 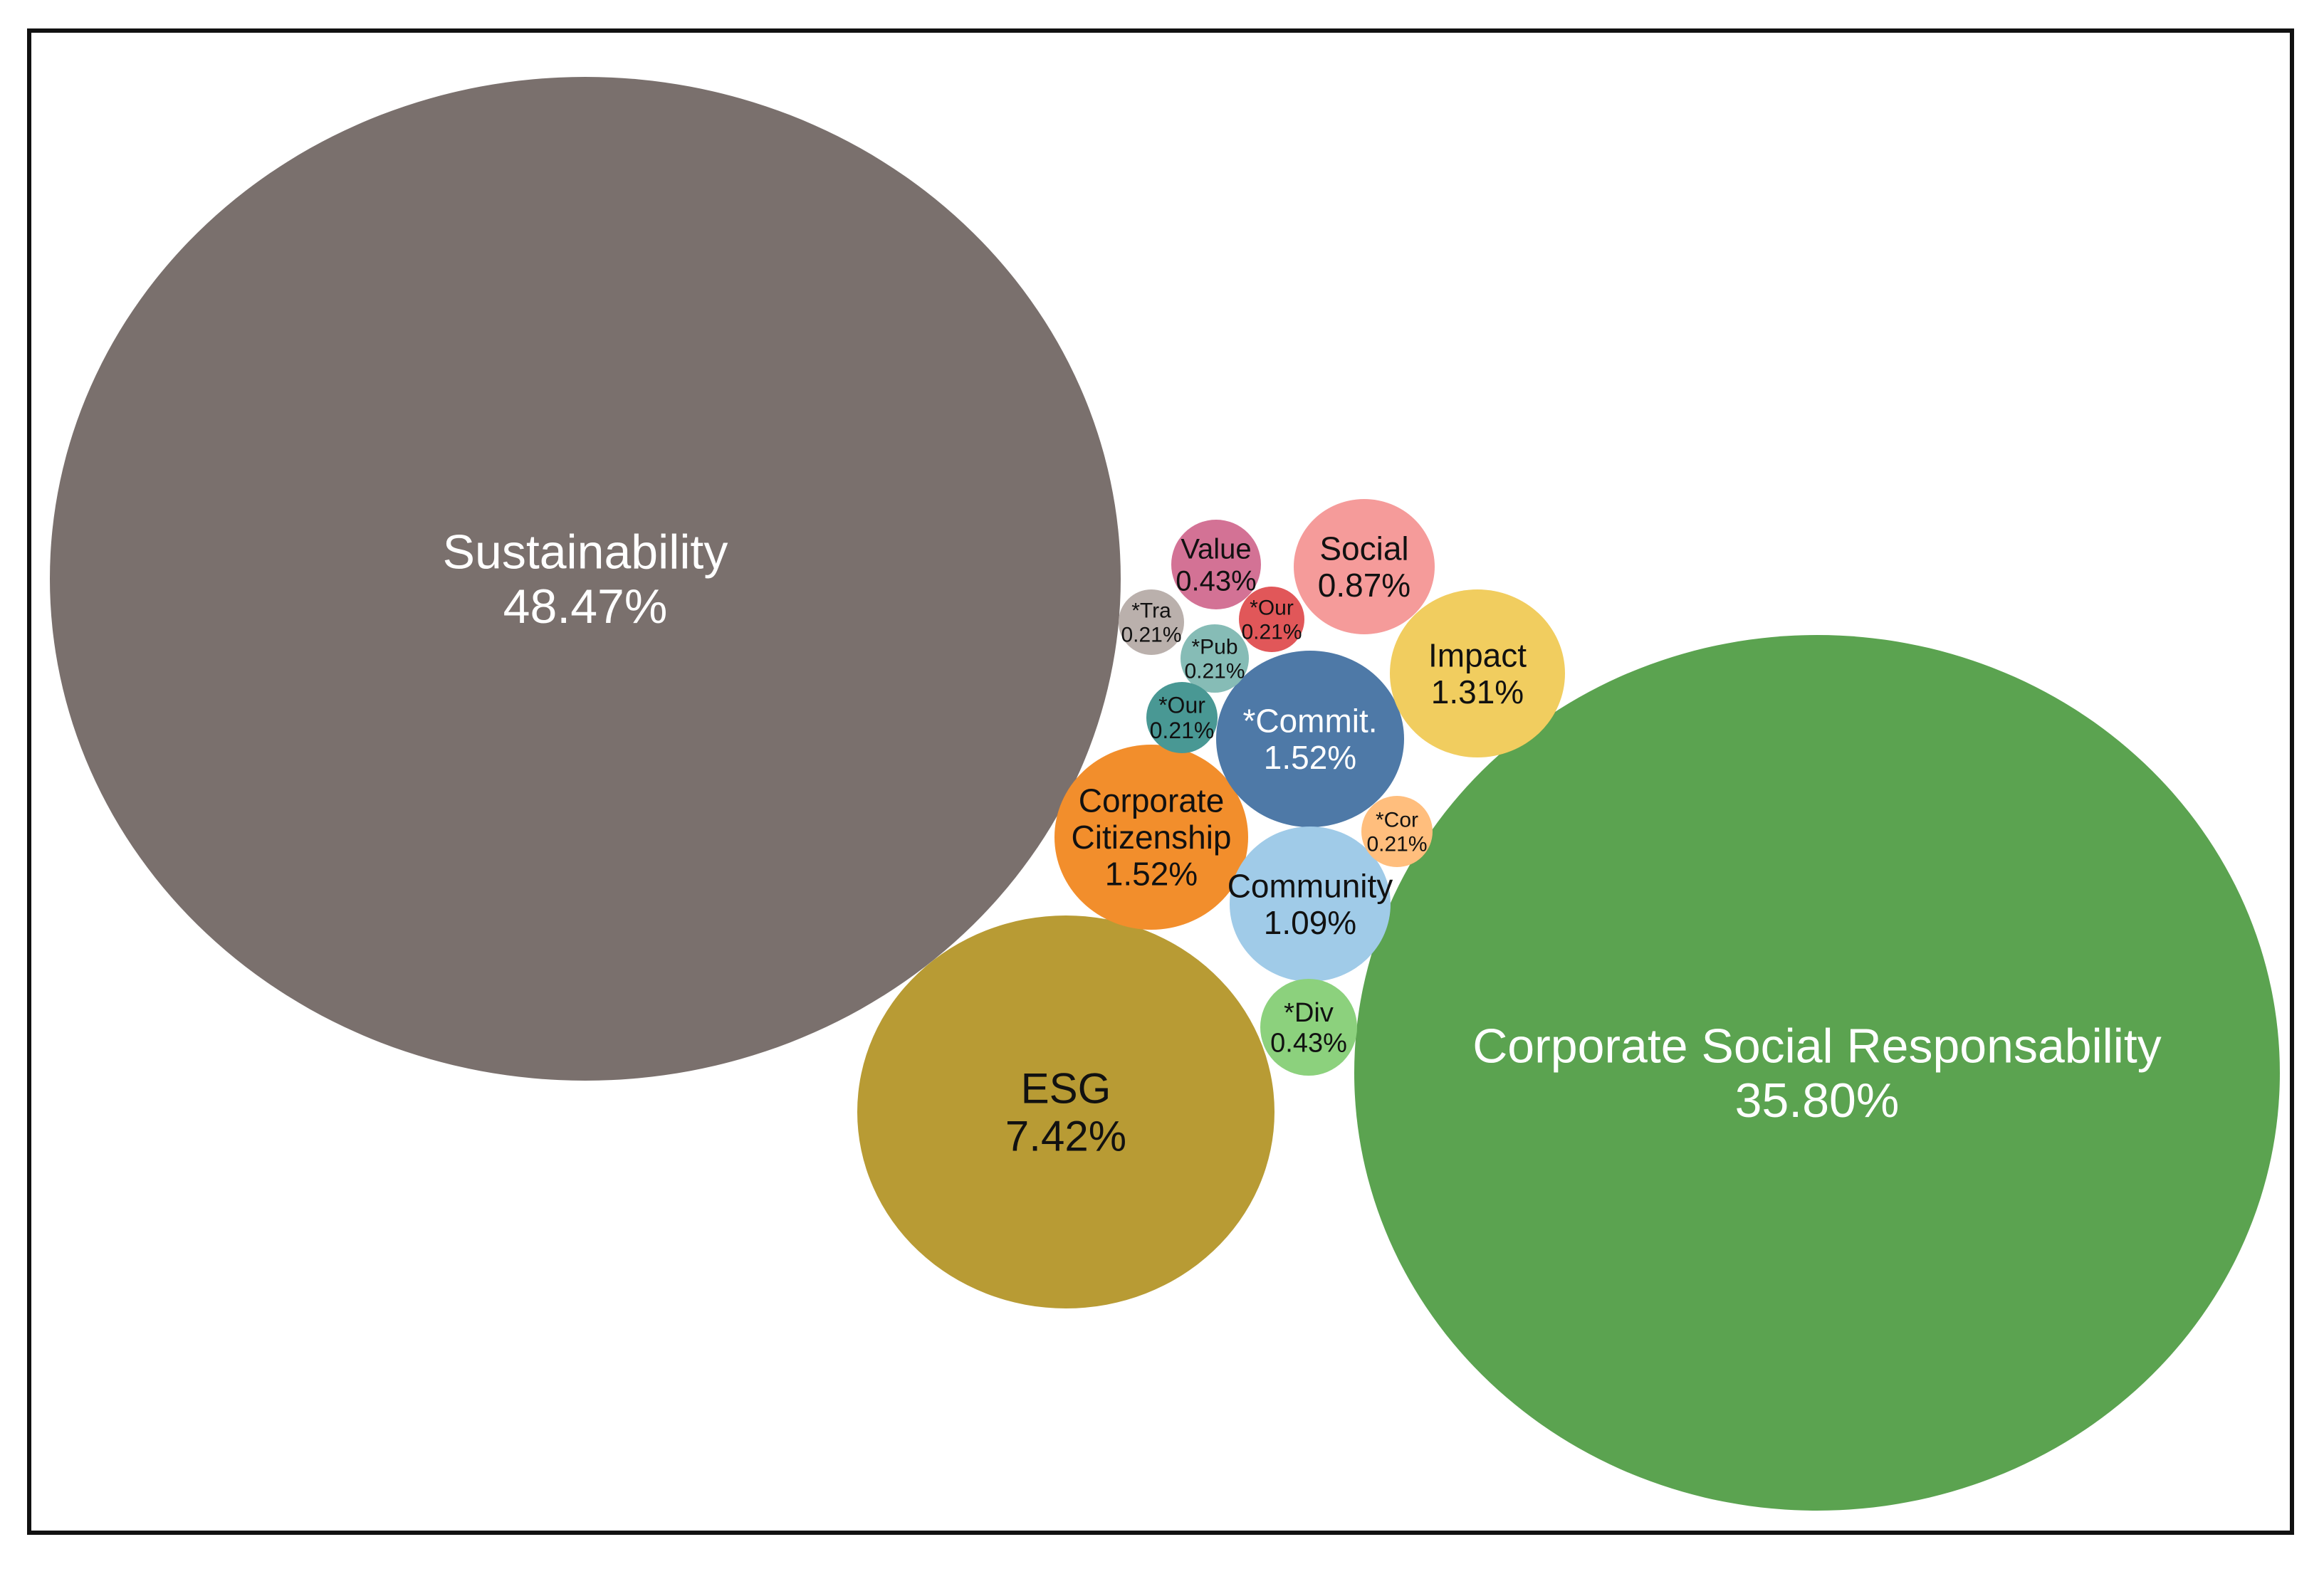 What do you see at coordinates (1065, 1136) in the screenshot?
I see `bubble-value-label: 7.42%` at bounding box center [1065, 1136].